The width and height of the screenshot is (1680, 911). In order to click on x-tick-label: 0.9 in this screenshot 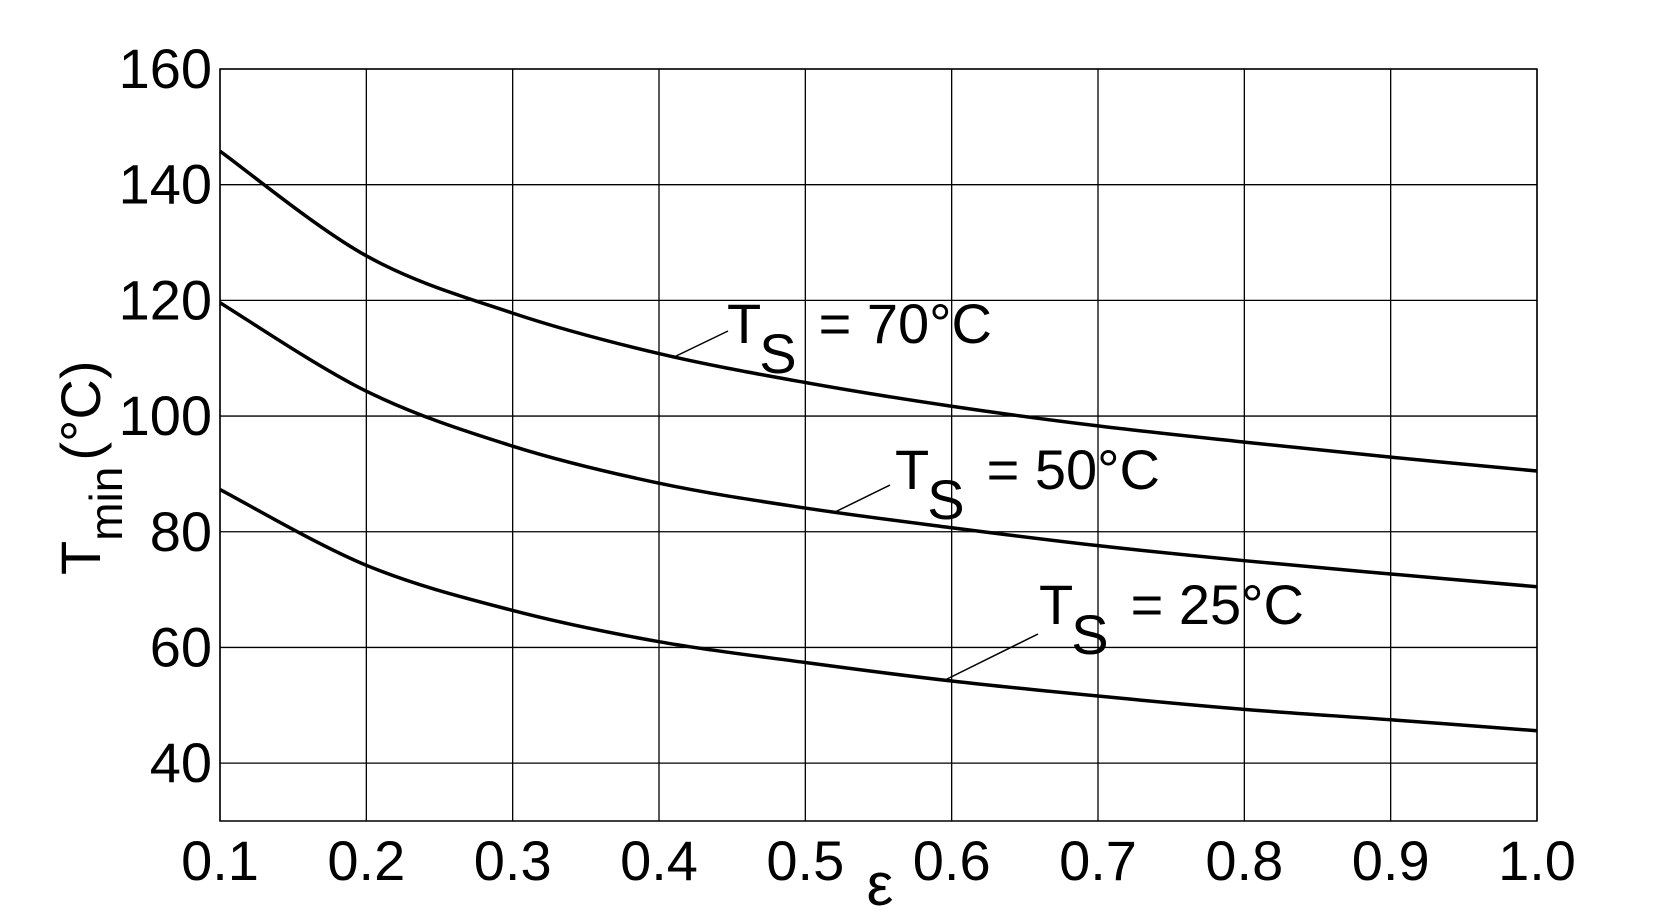, I will do `click(1391, 860)`.